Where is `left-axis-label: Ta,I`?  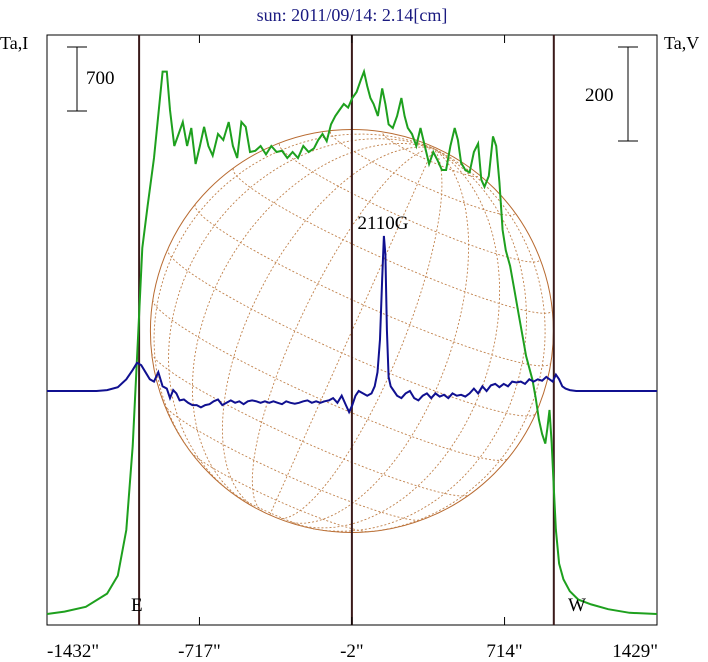 left-axis-label: Ta,I is located at coordinates (14, 43).